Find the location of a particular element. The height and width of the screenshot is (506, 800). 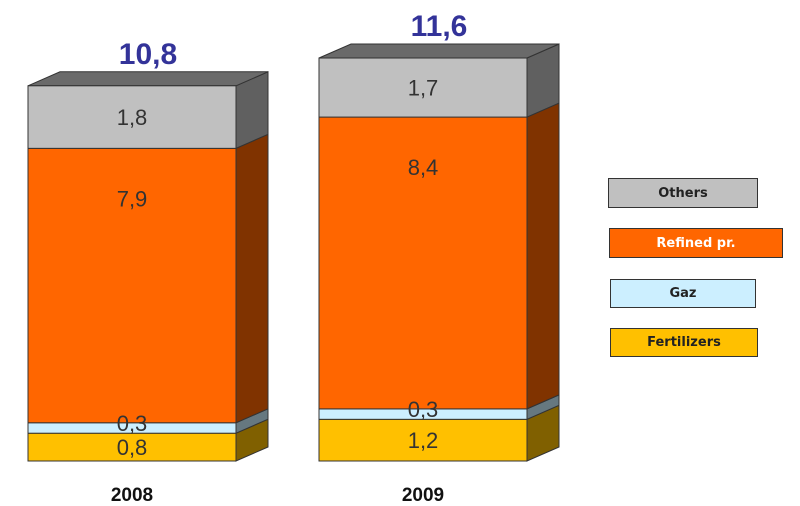

bar-segment-others-2009 is located at coordinates (423, 87).